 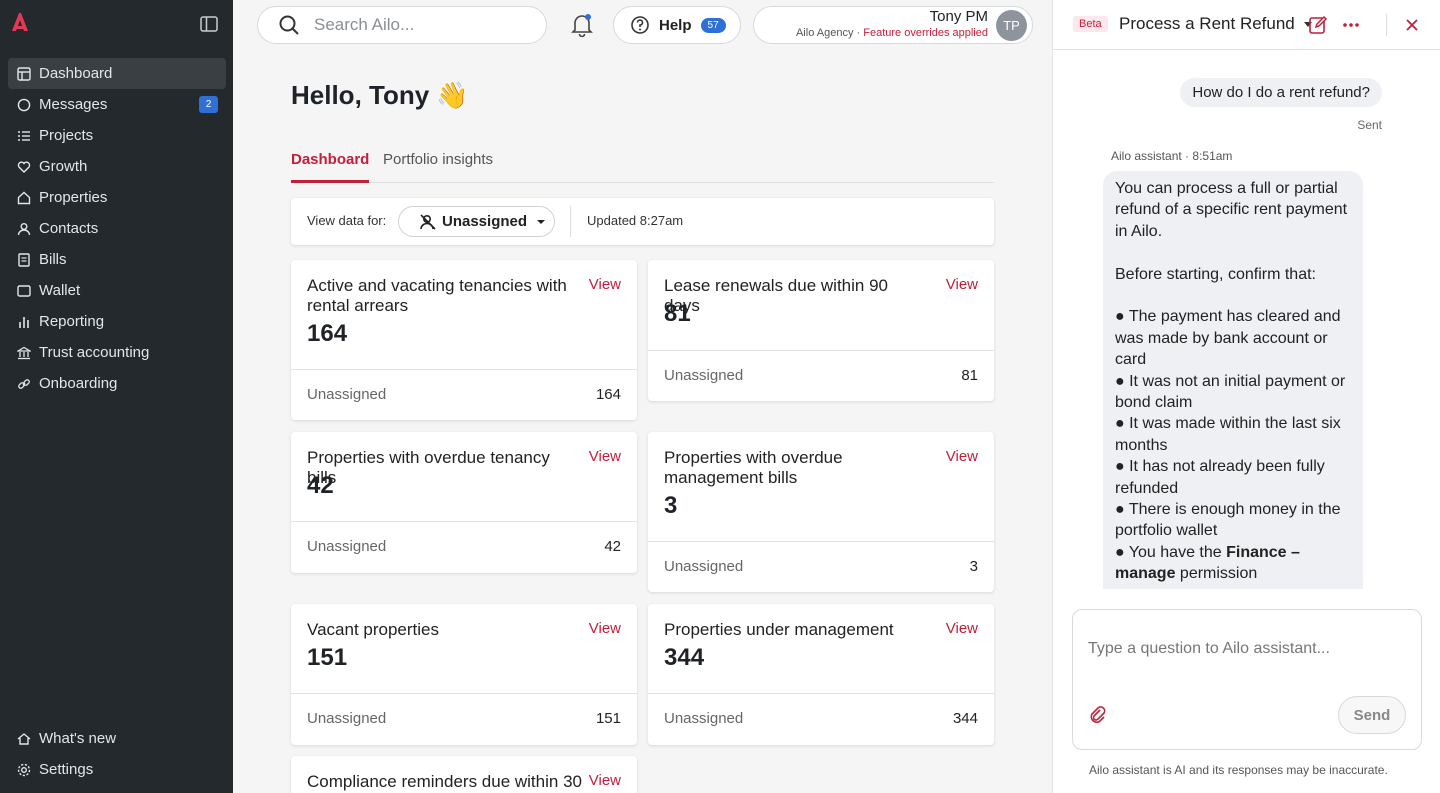 I want to click on close-icon, so click(x=1412, y=25).